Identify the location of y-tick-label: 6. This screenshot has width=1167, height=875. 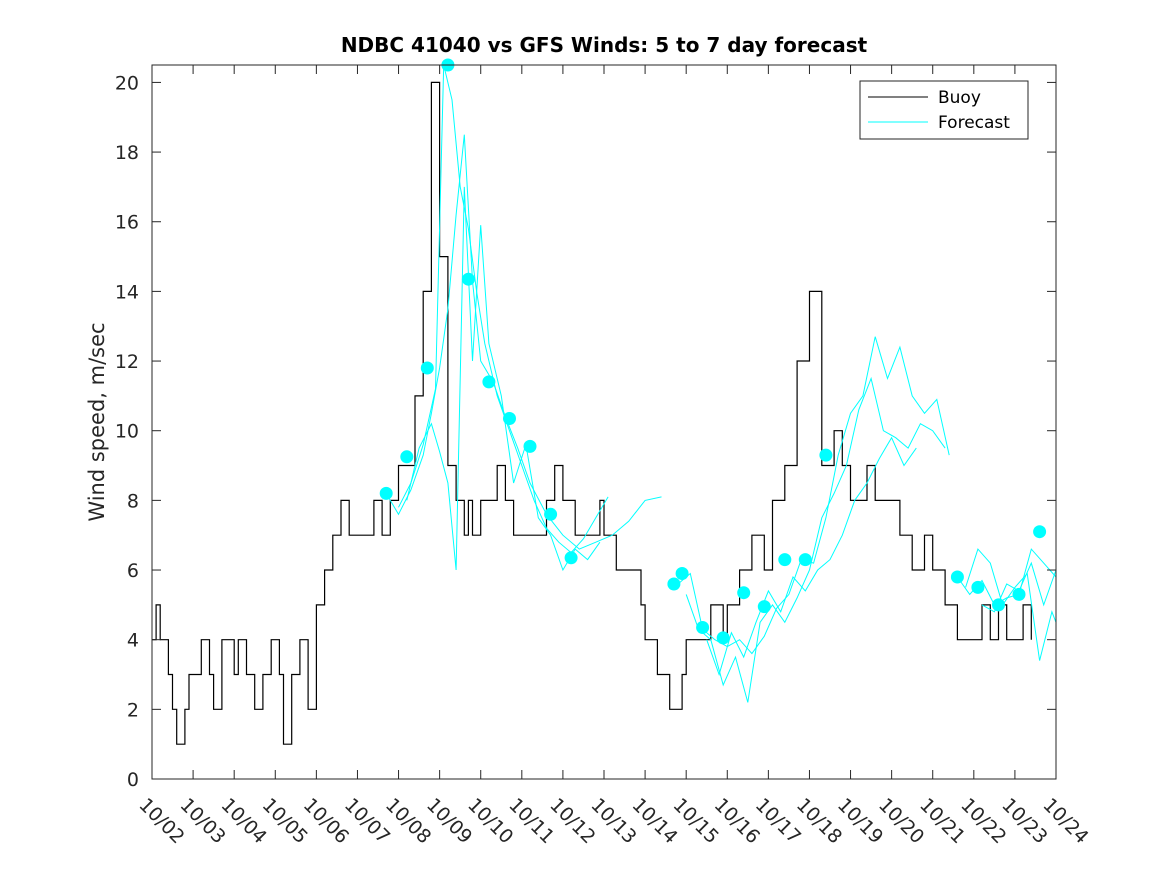
(133, 571).